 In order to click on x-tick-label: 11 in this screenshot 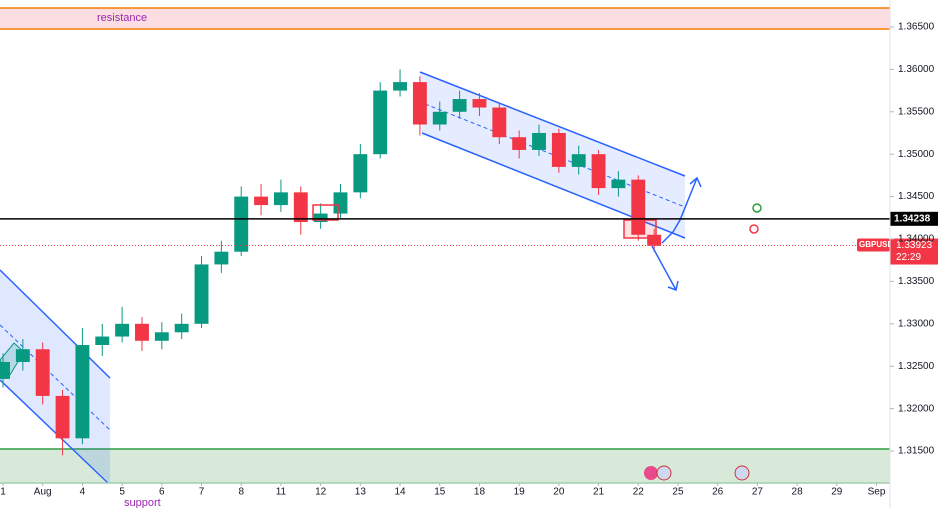, I will do `click(281, 492)`.